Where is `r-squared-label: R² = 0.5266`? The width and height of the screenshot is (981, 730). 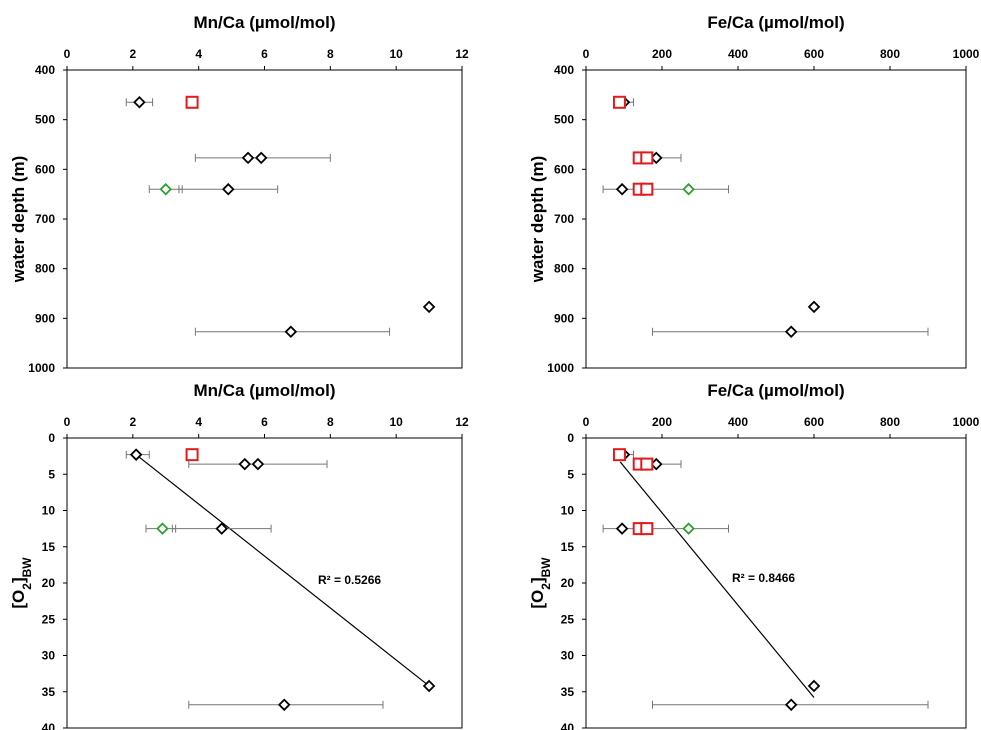 r-squared-label: R² = 0.5266 is located at coordinates (349, 580).